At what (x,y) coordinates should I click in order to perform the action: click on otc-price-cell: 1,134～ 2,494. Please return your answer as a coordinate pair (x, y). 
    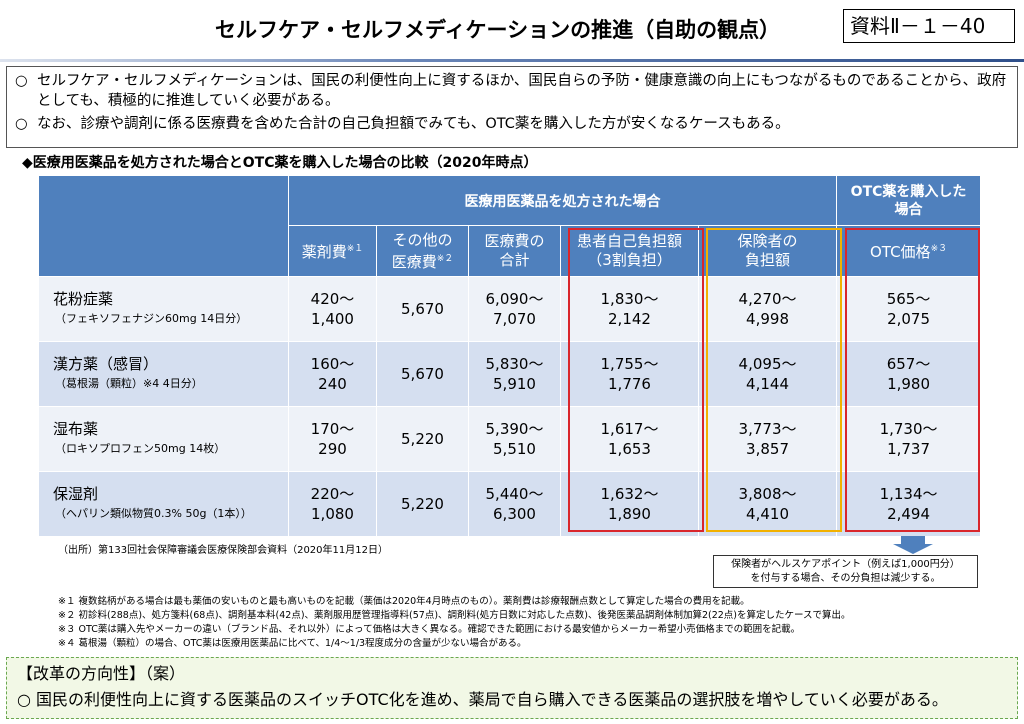
    Looking at the image, I should click on (909, 504).